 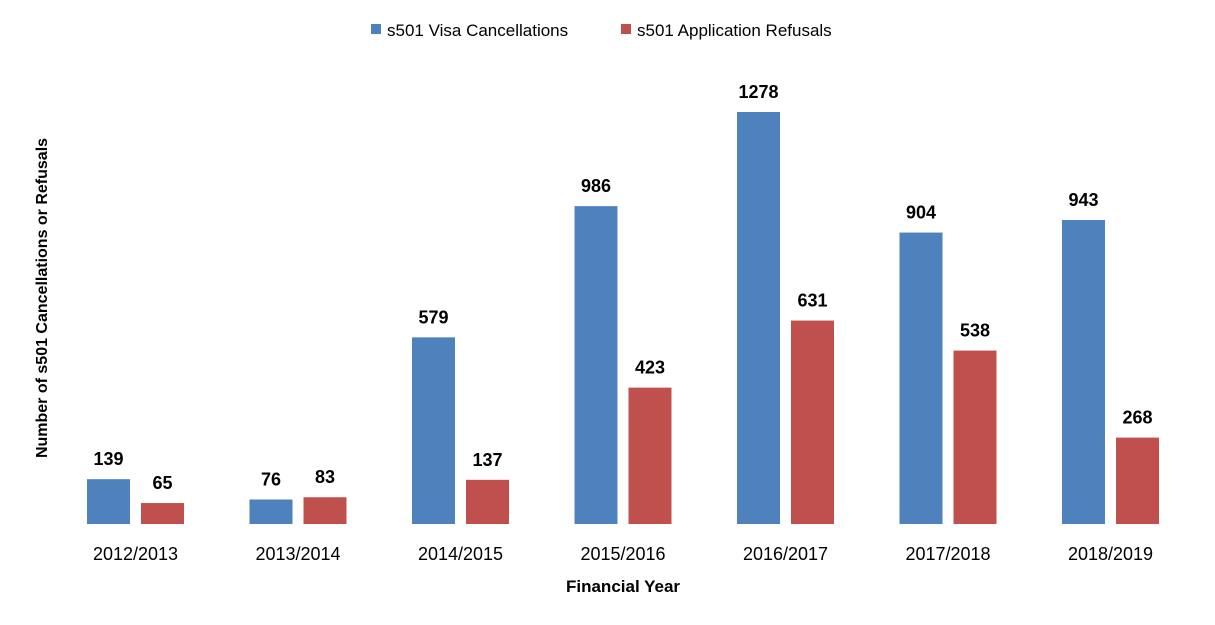 What do you see at coordinates (376, 29) in the screenshot?
I see `legend-swatch-visa-cancellations` at bounding box center [376, 29].